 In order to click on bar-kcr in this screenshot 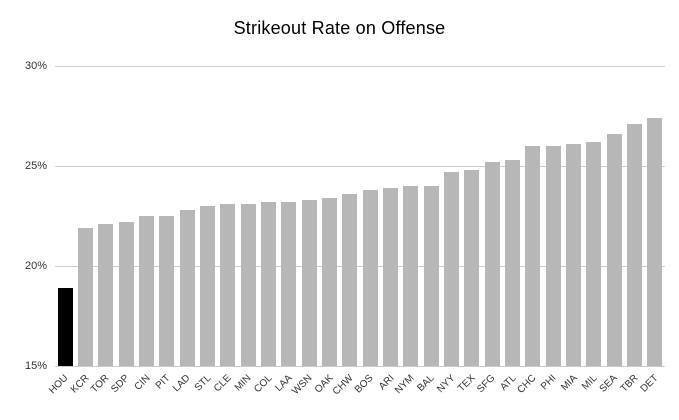, I will do `click(85, 297)`.